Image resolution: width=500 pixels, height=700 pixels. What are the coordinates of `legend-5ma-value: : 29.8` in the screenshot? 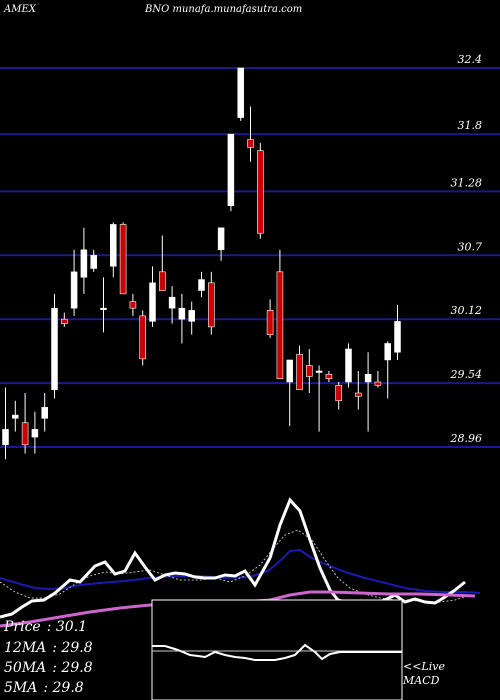 It's located at (63, 688).